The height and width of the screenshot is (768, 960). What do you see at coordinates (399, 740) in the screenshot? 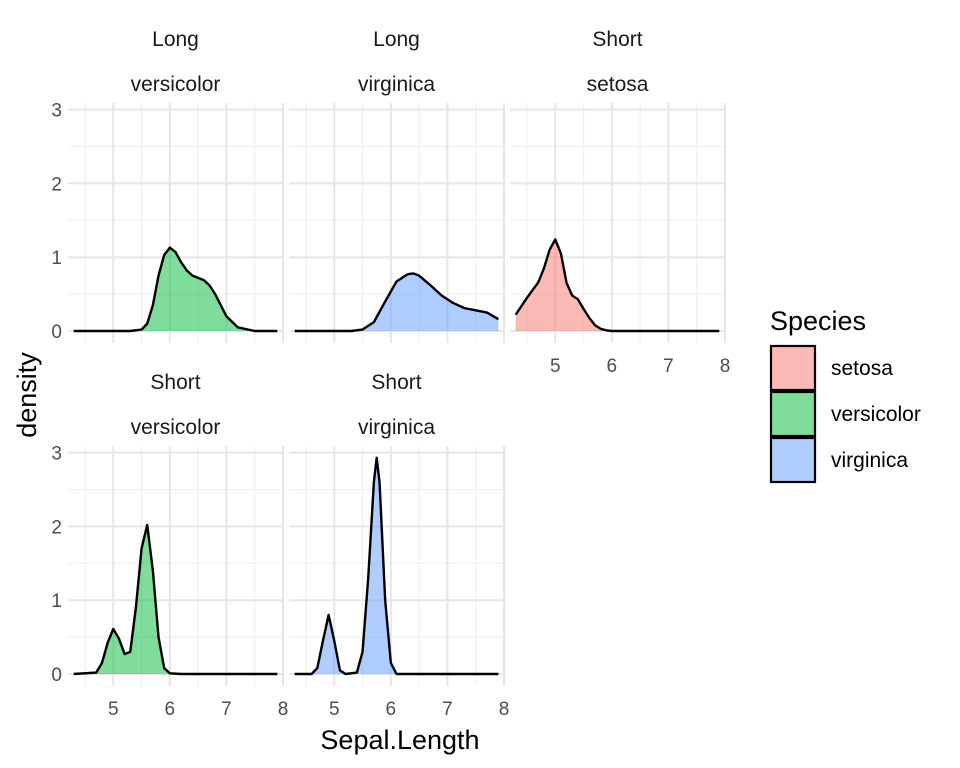
I see `x-axis-title: Sepal.Length` at bounding box center [399, 740].